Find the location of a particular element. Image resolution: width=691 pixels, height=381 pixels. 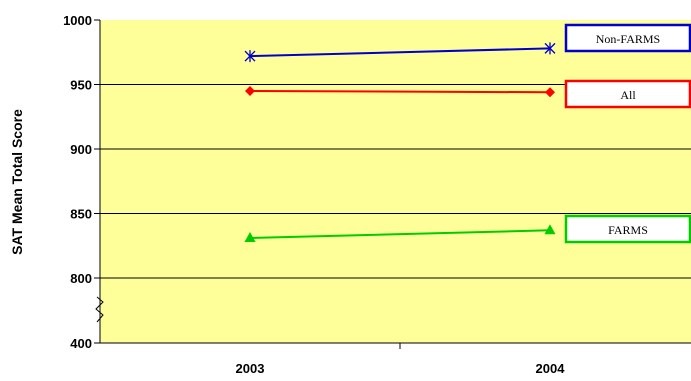

series-all is located at coordinates (400, 91).